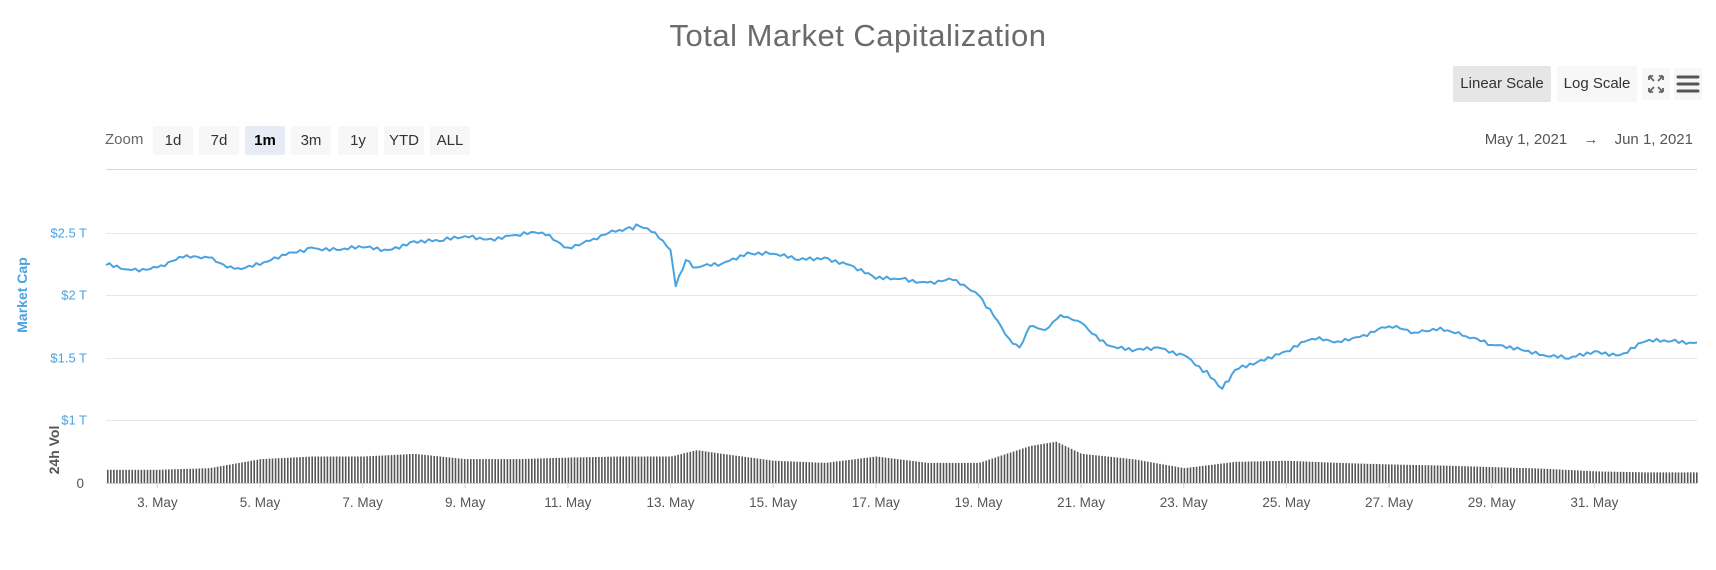 The height and width of the screenshot is (570, 1716). Describe the element at coordinates (404, 140) in the screenshot. I see `zoom-ytd-button: YTD` at that location.